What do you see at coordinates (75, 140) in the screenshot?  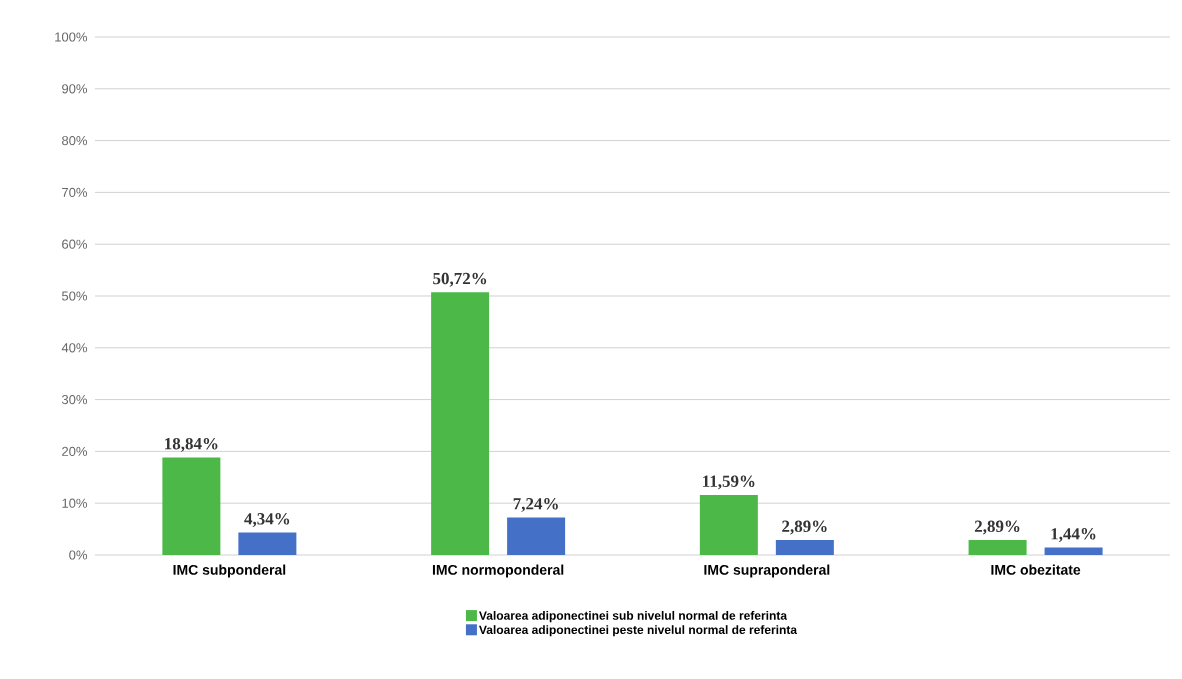 I see `y-tick-label: 80%` at bounding box center [75, 140].